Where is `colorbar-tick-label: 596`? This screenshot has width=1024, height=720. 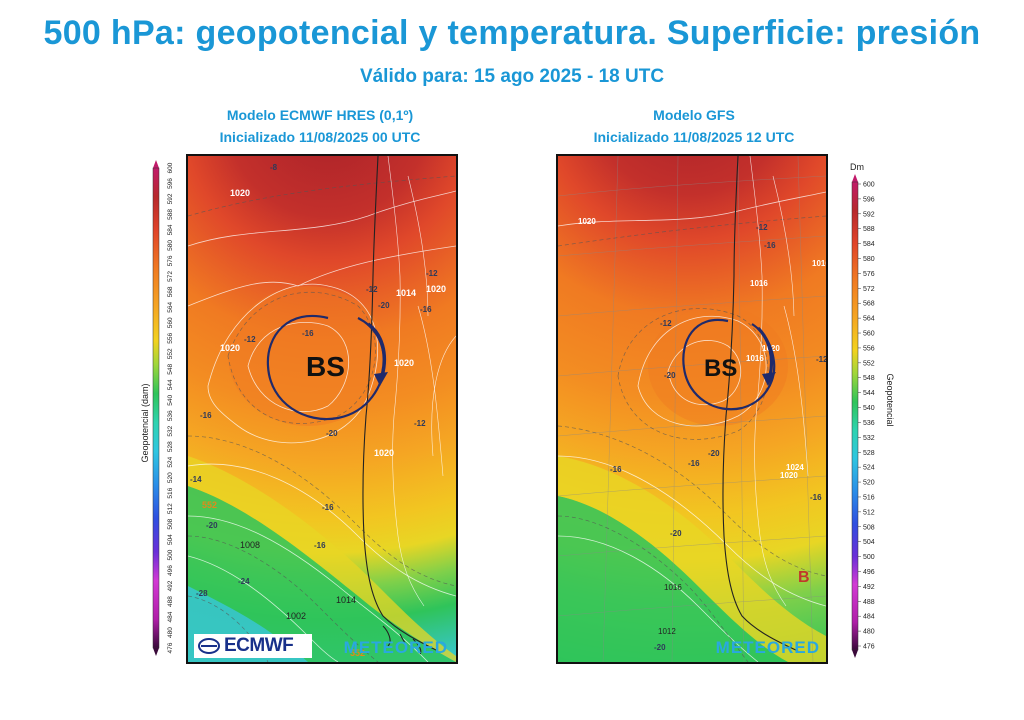 colorbar-tick-label: 596 is located at coordinates (869, 199).